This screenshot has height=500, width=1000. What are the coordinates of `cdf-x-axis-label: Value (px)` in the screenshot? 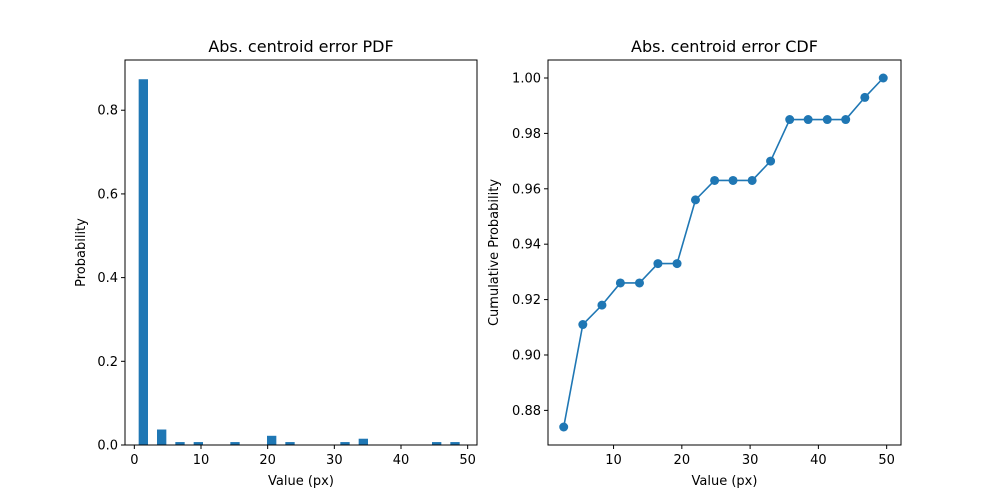 It's located at (725, 481).